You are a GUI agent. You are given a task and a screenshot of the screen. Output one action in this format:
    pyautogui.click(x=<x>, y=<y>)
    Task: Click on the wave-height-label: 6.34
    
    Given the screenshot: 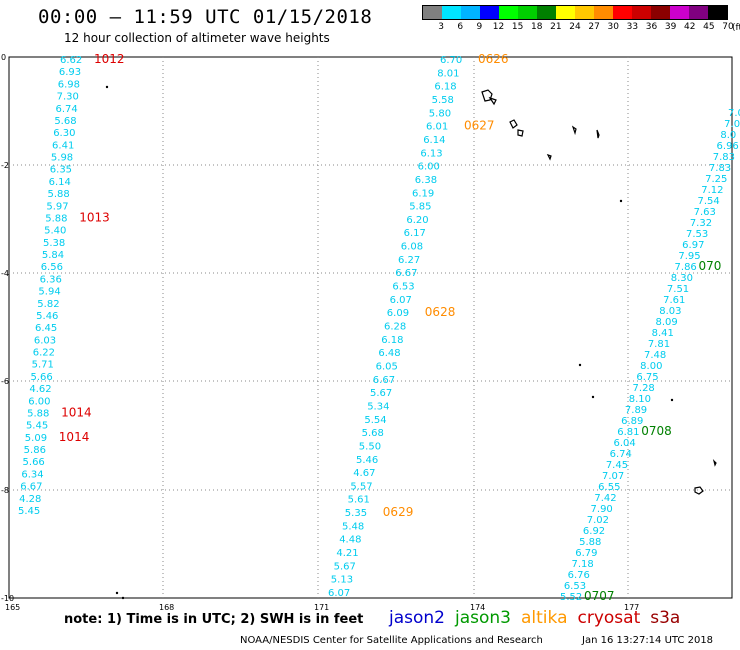 What is the action you would take?
    pyautogui.click(x=32, y=474)
    